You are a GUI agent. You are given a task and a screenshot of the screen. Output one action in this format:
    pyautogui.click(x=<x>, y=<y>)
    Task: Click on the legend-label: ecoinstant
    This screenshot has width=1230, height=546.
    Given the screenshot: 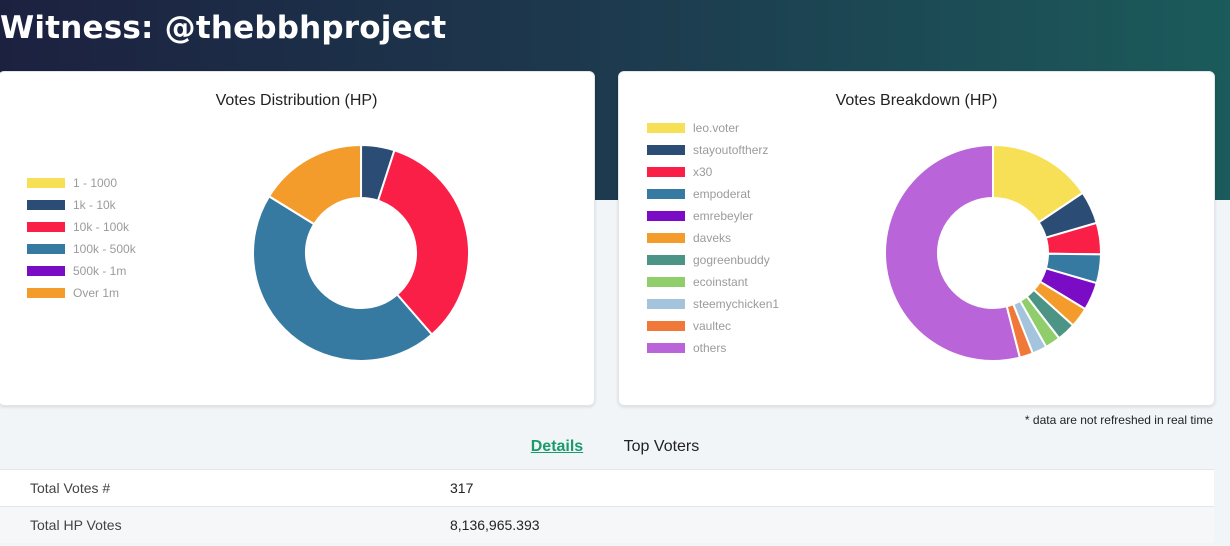 What is the action you would take?
    pyautogui.click(x=720, y=282)
    